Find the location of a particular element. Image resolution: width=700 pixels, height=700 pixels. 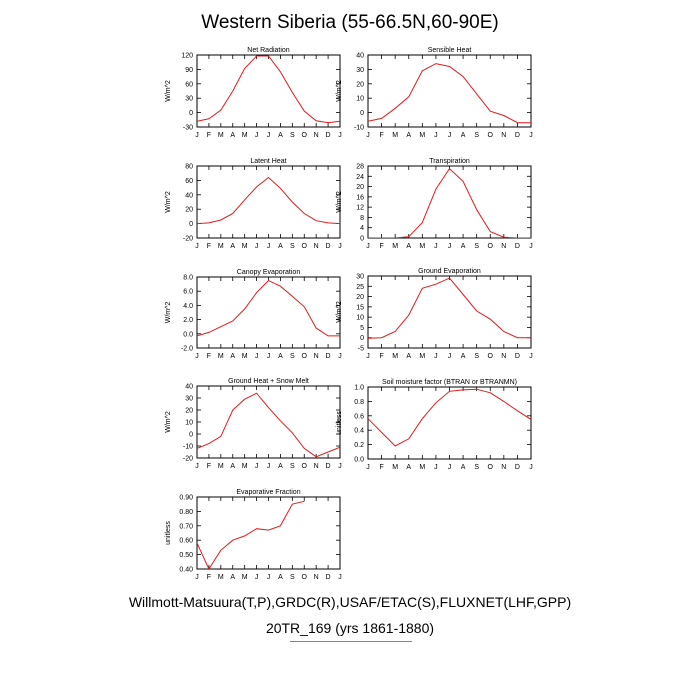

y-tick-label: -30 is located at coordinates (188, 128).